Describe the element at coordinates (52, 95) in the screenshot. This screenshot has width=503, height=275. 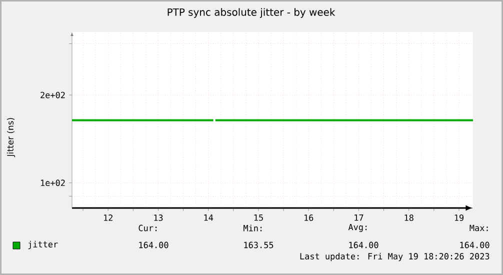
I see `y-tick-label: 2e+02` at that location.